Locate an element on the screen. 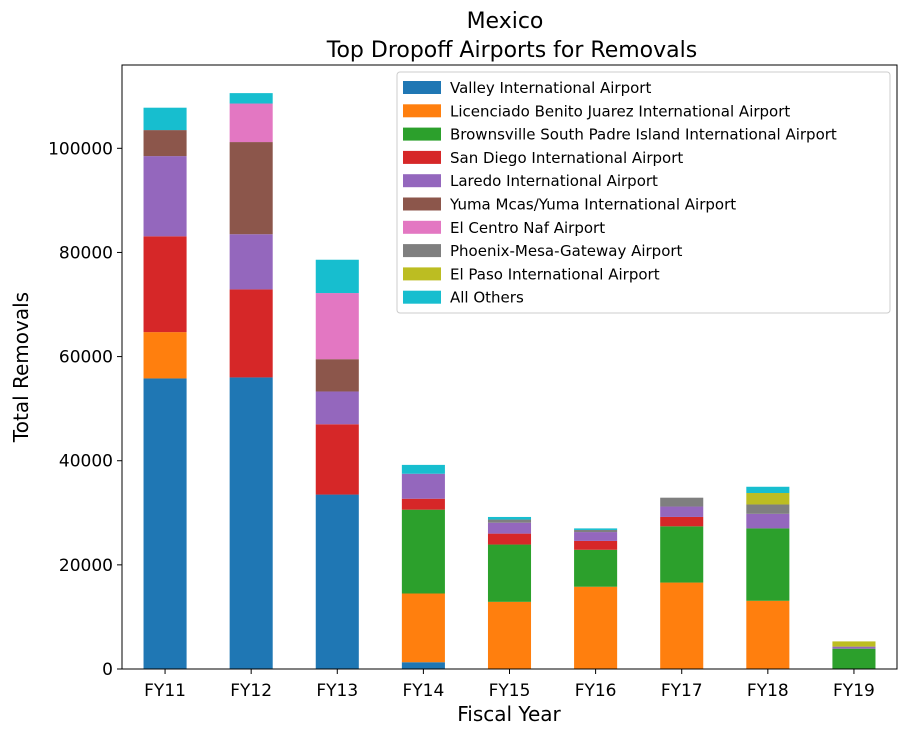 The width and height of the screenshot is (910, 740). y-tick-label: 0 is located at coordinates (107, 670).